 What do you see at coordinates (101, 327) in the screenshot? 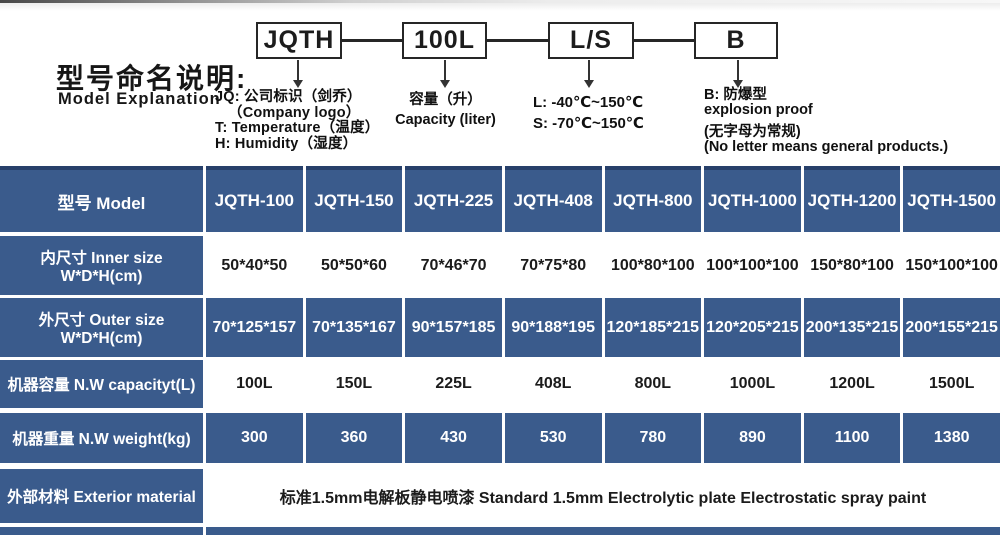
I see `row-label: 外尺寸 Outer size W*D*H(cm)` at bounding box center [101, 327].